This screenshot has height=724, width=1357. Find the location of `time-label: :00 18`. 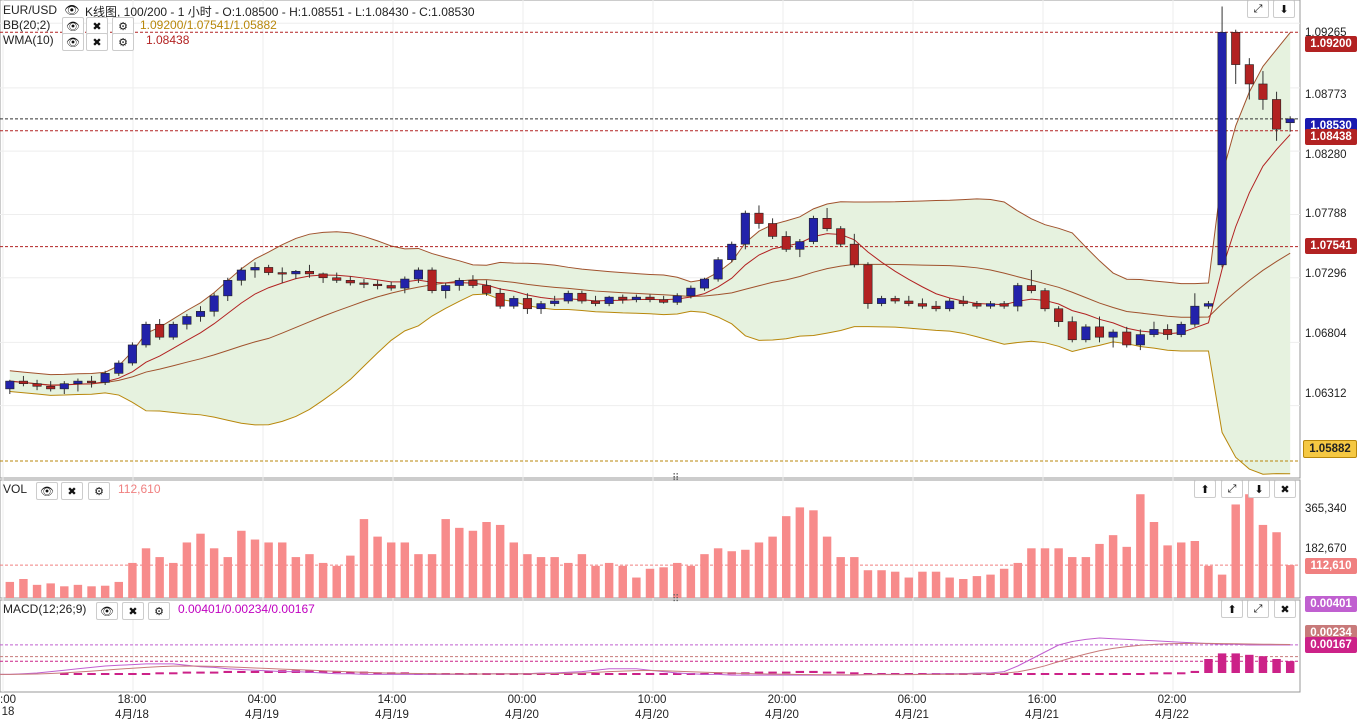

time-label: :00 18 is located at coordinates (19, 706).